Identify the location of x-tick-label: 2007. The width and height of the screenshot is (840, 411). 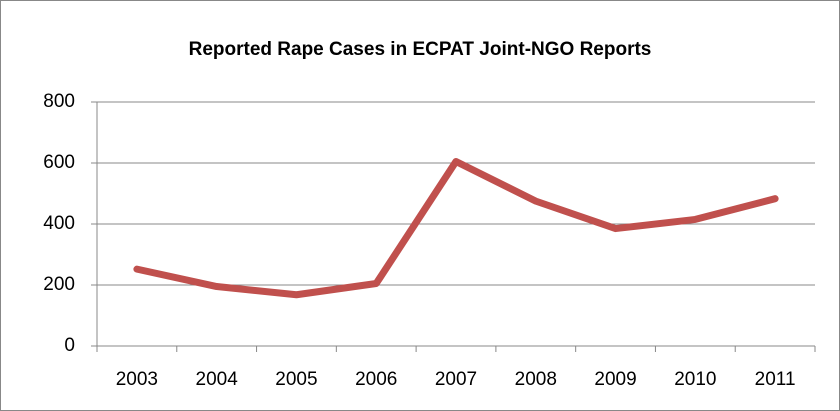
(456, 379).